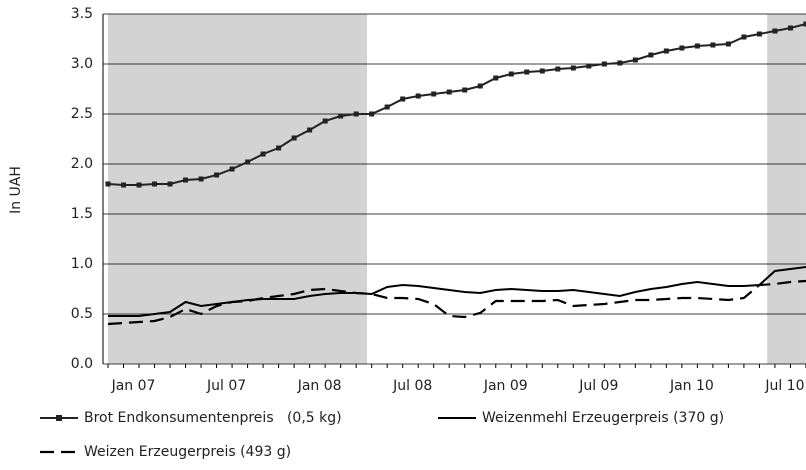 This screenshot has height=470, width=806. What do you see at coordinates (187, 452) in the screenshot?
I see `legend-label: Weizen Erzeugerpreis (493 g)` at bounding box center [187, 452].